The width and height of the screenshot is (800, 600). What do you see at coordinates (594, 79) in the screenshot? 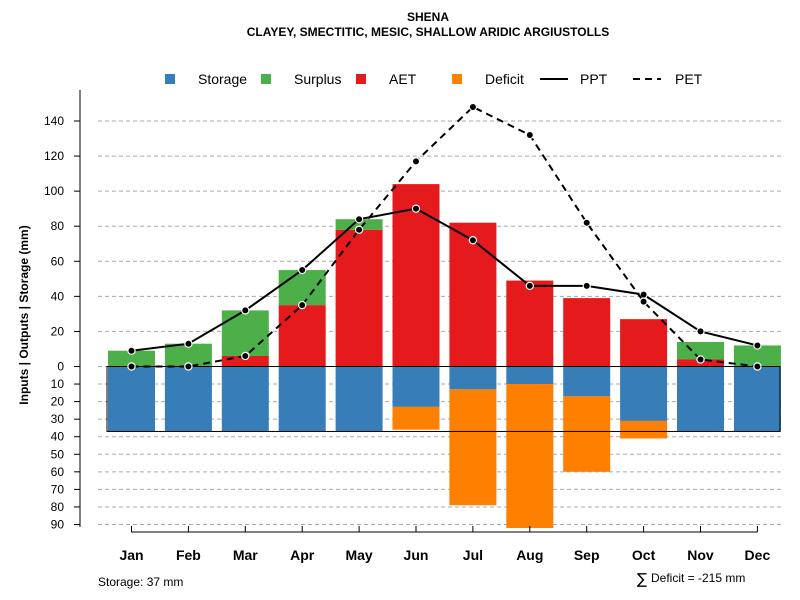
I see `ppt-legend-label: PPT` at bounding box center [594, 79].